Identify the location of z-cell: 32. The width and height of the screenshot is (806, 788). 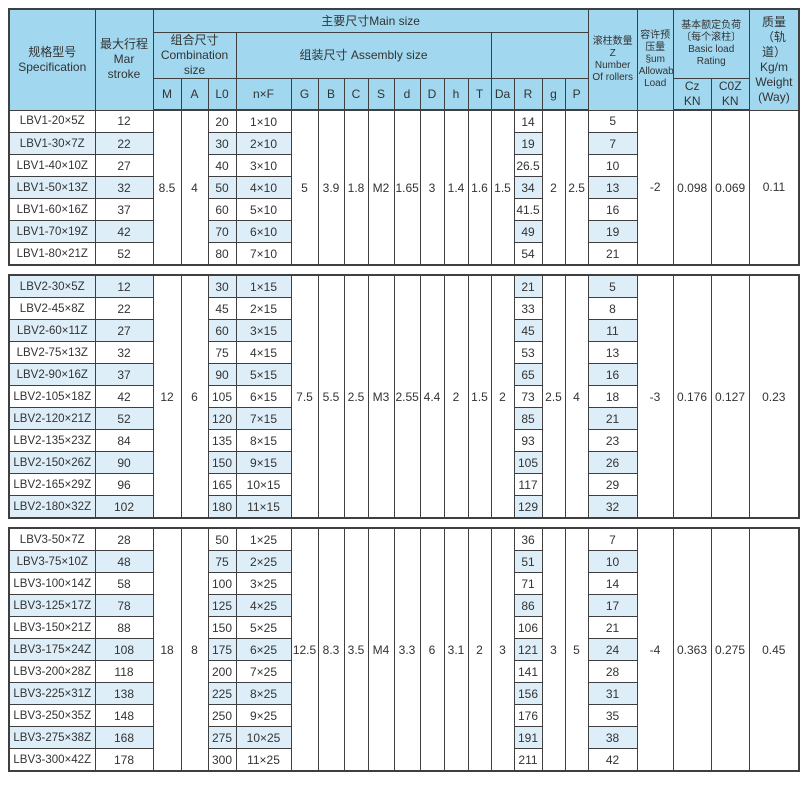
(612, 507).